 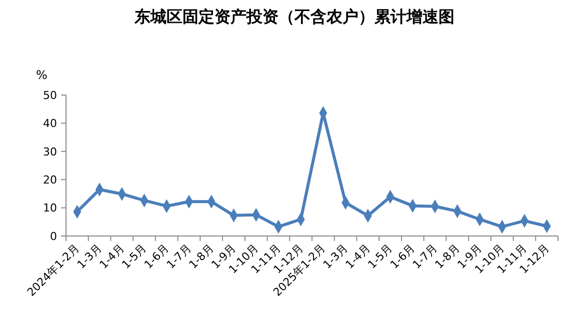 What do you see at coordinates (42, 75) in the screenshot?
I see `y-axis-title: %` at bounding box center [42, 75].